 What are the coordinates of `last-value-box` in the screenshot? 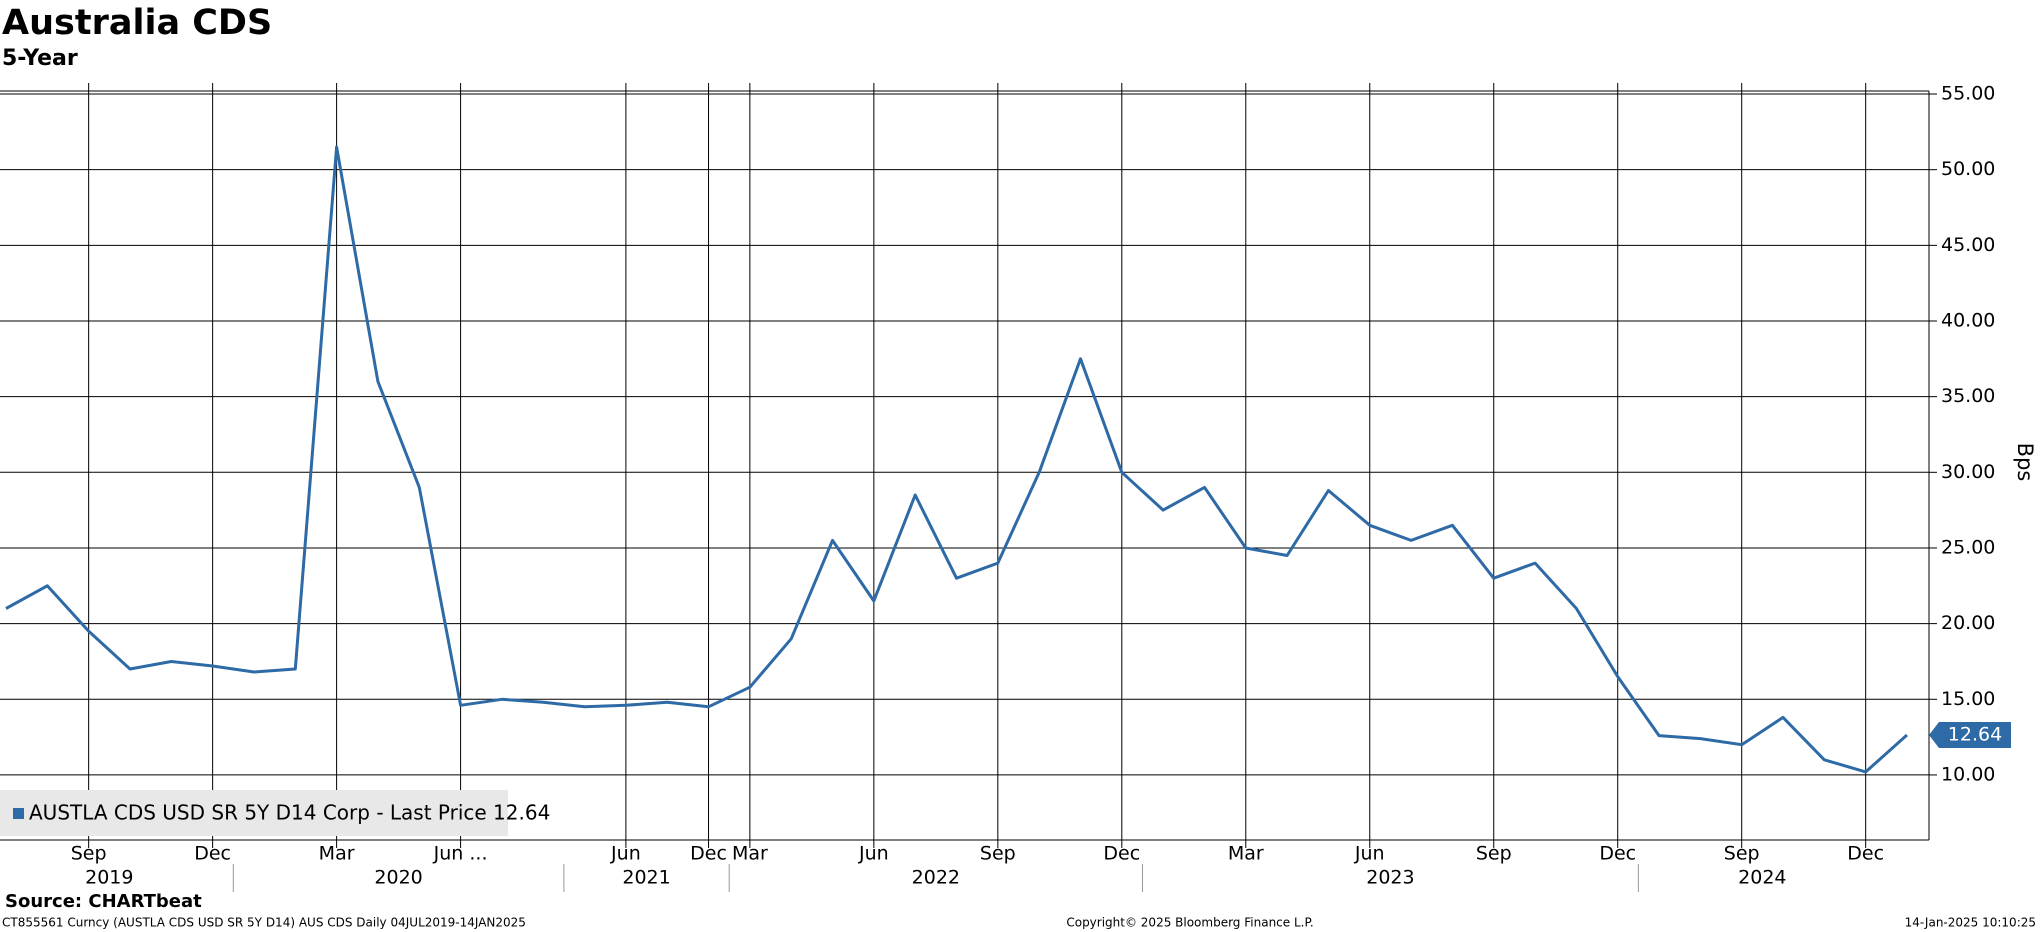 It's located at (1970, 734).